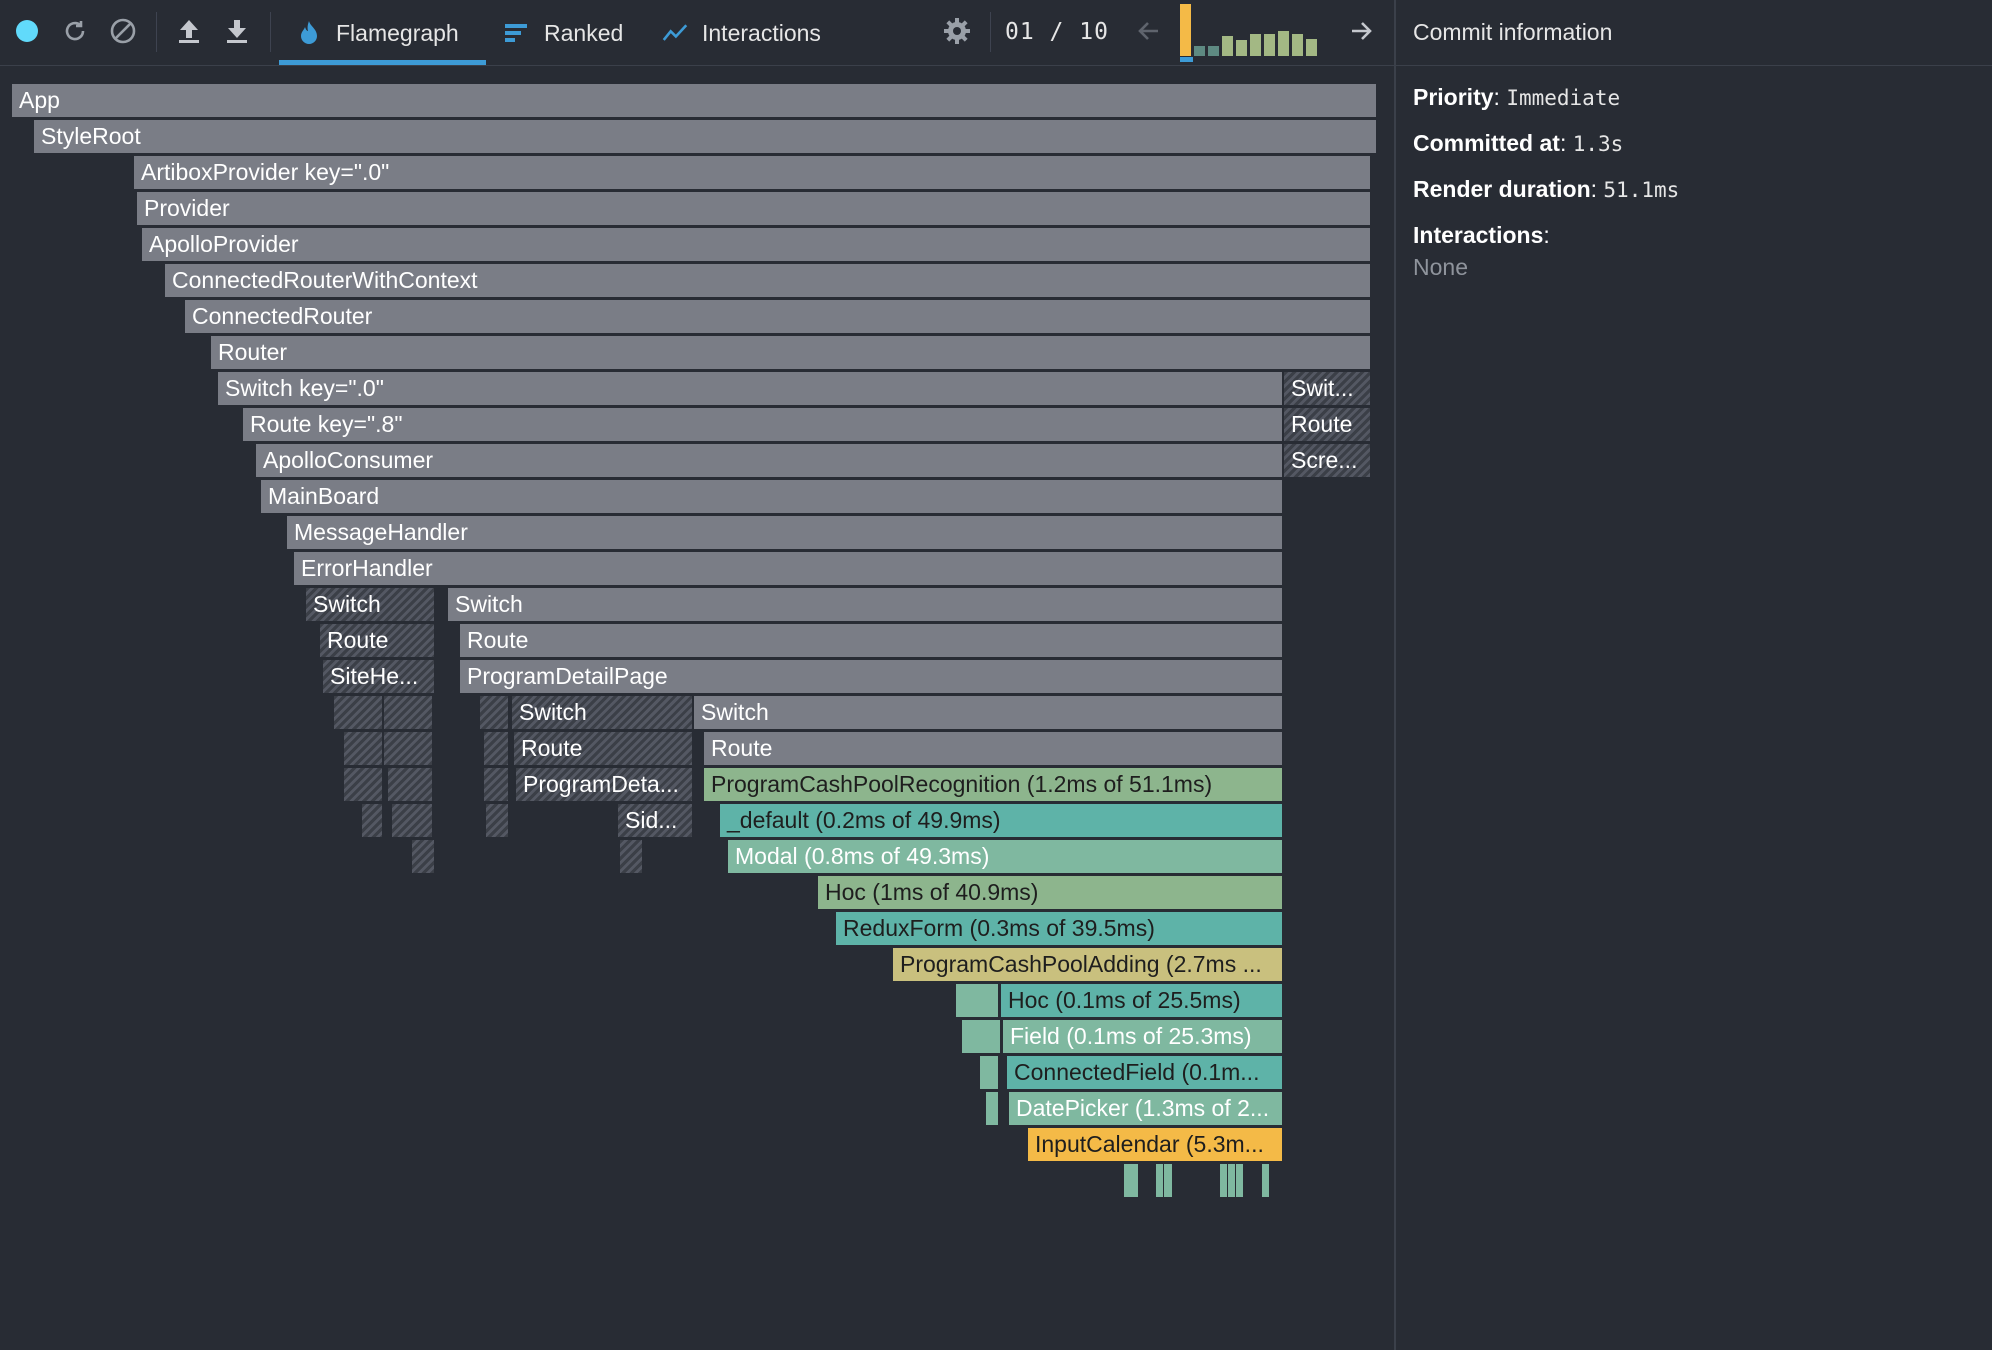  I want to click on render-duration-value: 51.1ms, so click(1641, 190).